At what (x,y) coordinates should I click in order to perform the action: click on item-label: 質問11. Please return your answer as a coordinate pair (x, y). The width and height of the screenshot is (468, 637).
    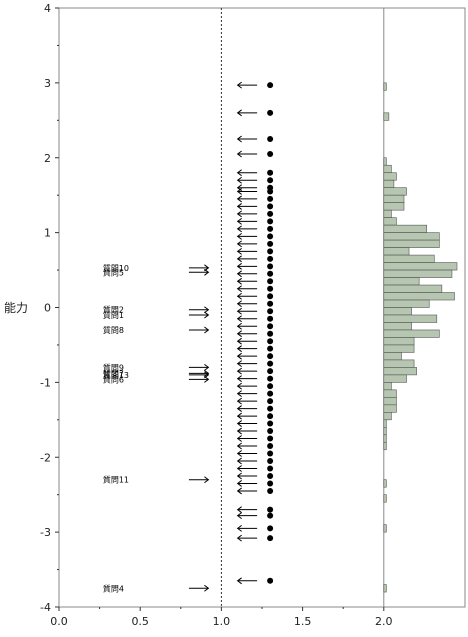
    Looking at the image, I should click on (116, 480).